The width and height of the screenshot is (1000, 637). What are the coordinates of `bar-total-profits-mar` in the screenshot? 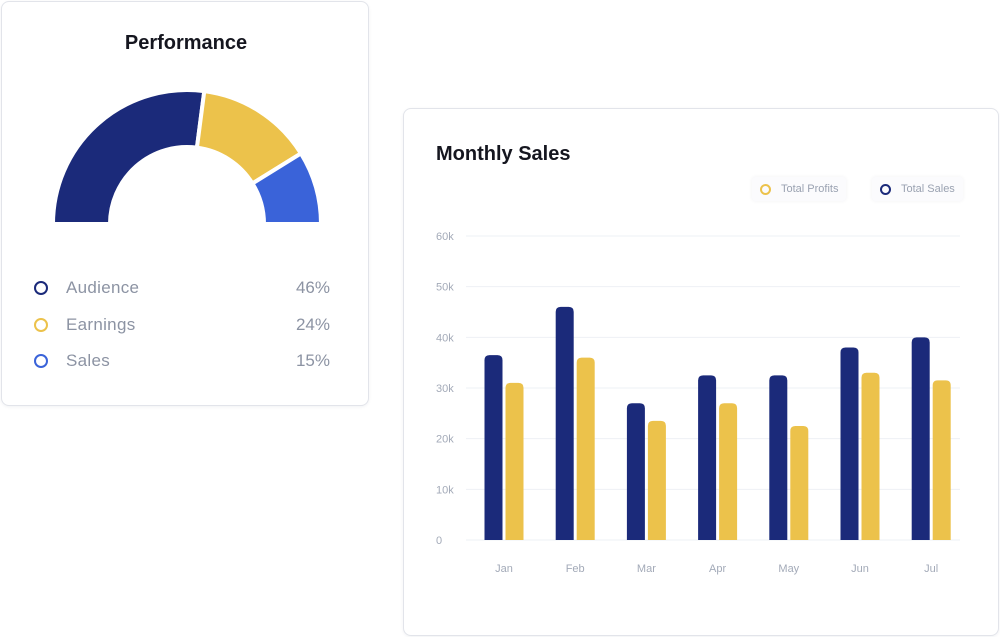 It's located at (656, 480).